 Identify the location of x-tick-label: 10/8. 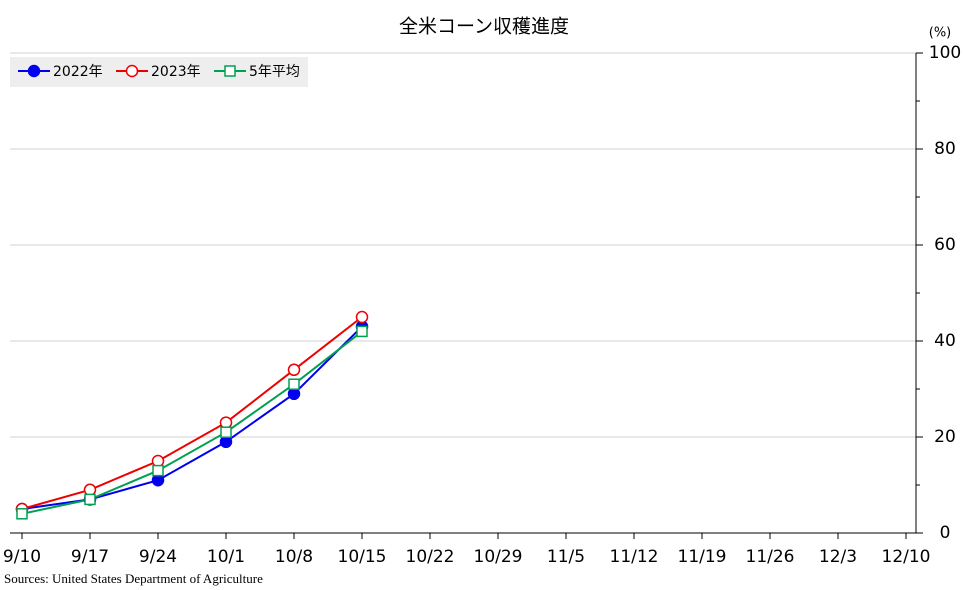
(294, 557).